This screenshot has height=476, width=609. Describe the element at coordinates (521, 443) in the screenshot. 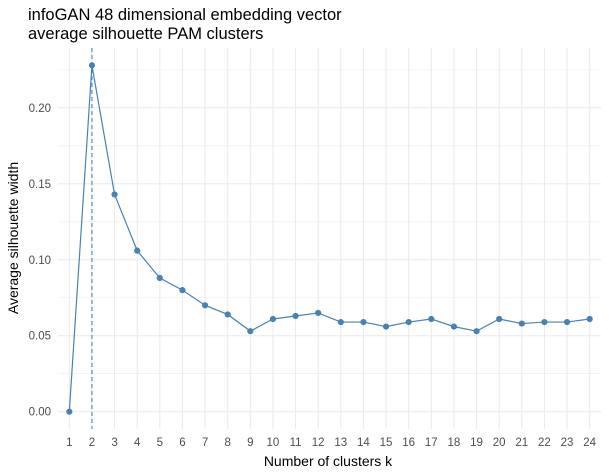

I see `x-tick-label: 21` at that location.